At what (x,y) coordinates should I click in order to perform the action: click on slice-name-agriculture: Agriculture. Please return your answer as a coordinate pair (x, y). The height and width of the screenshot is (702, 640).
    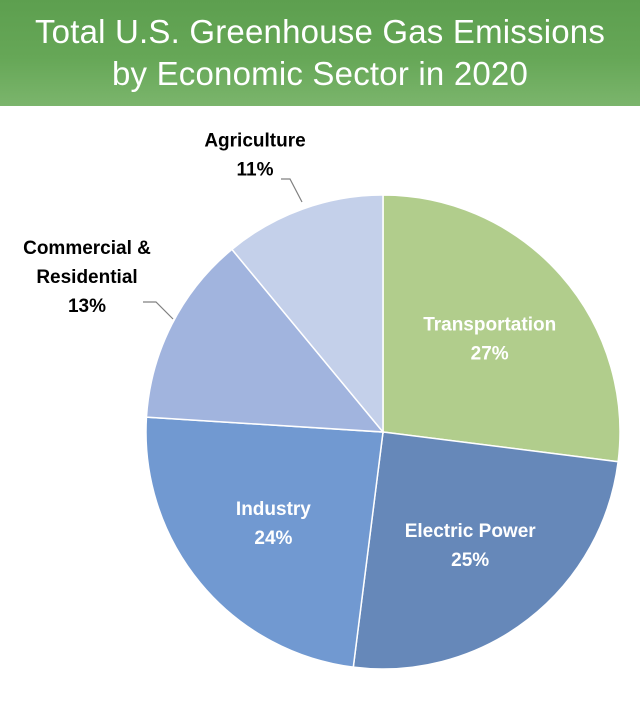
    Looking at the image, I should click on (254, 141).